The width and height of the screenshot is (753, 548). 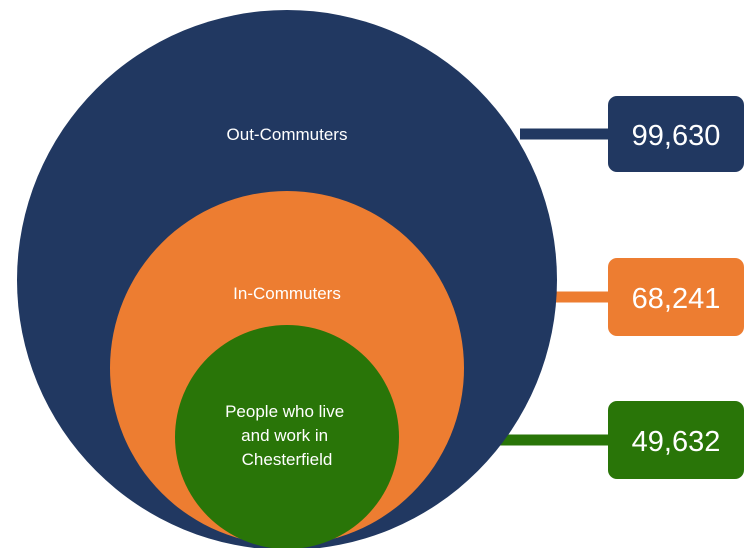 I want to click on in-value-text: 68,241, so click(x=676, y=299).